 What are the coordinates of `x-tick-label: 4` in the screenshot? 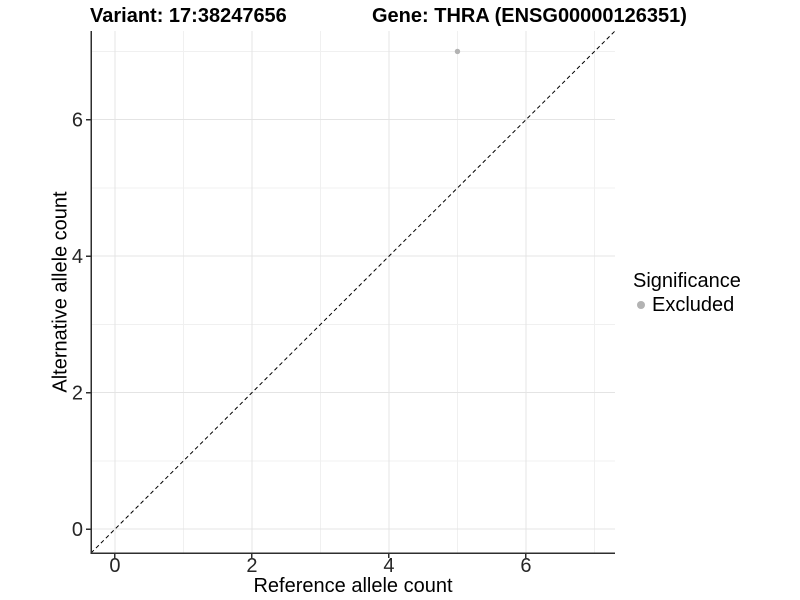 It's located at (388, 566).